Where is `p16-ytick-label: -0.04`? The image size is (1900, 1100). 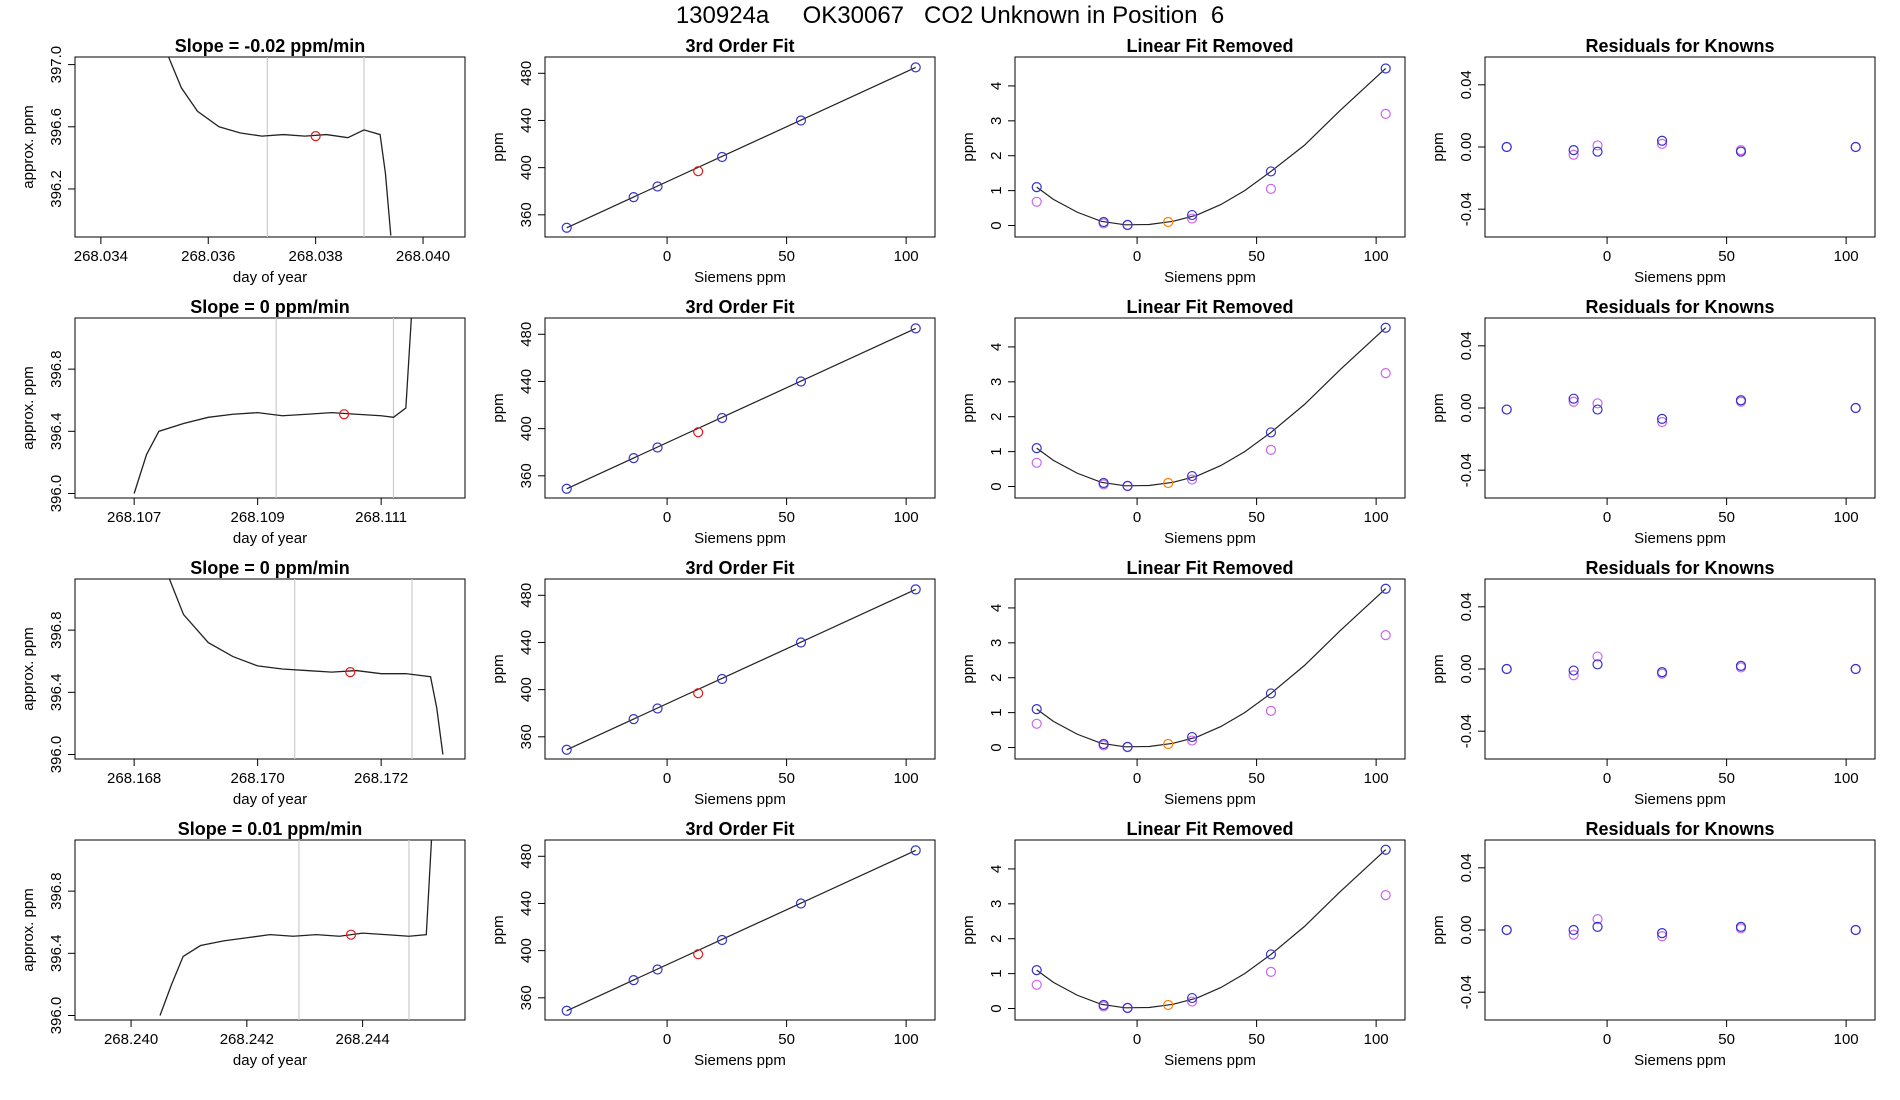 p16-ytick-label: -0.04 is located at coordinates (1466, 992).